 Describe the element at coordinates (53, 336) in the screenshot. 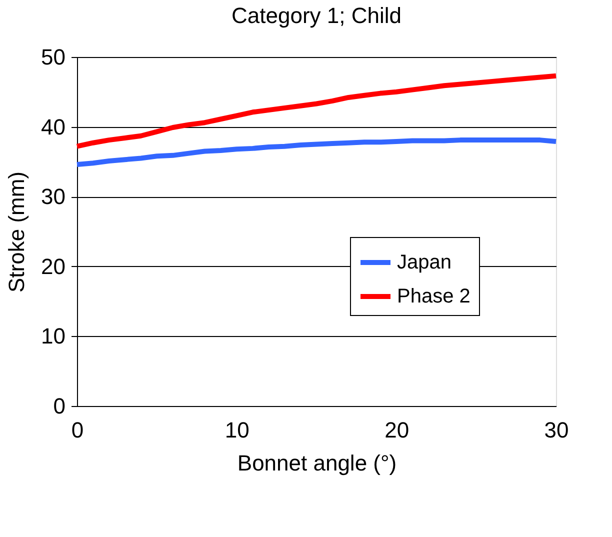

I see `y-tick-label: 10` at that location.